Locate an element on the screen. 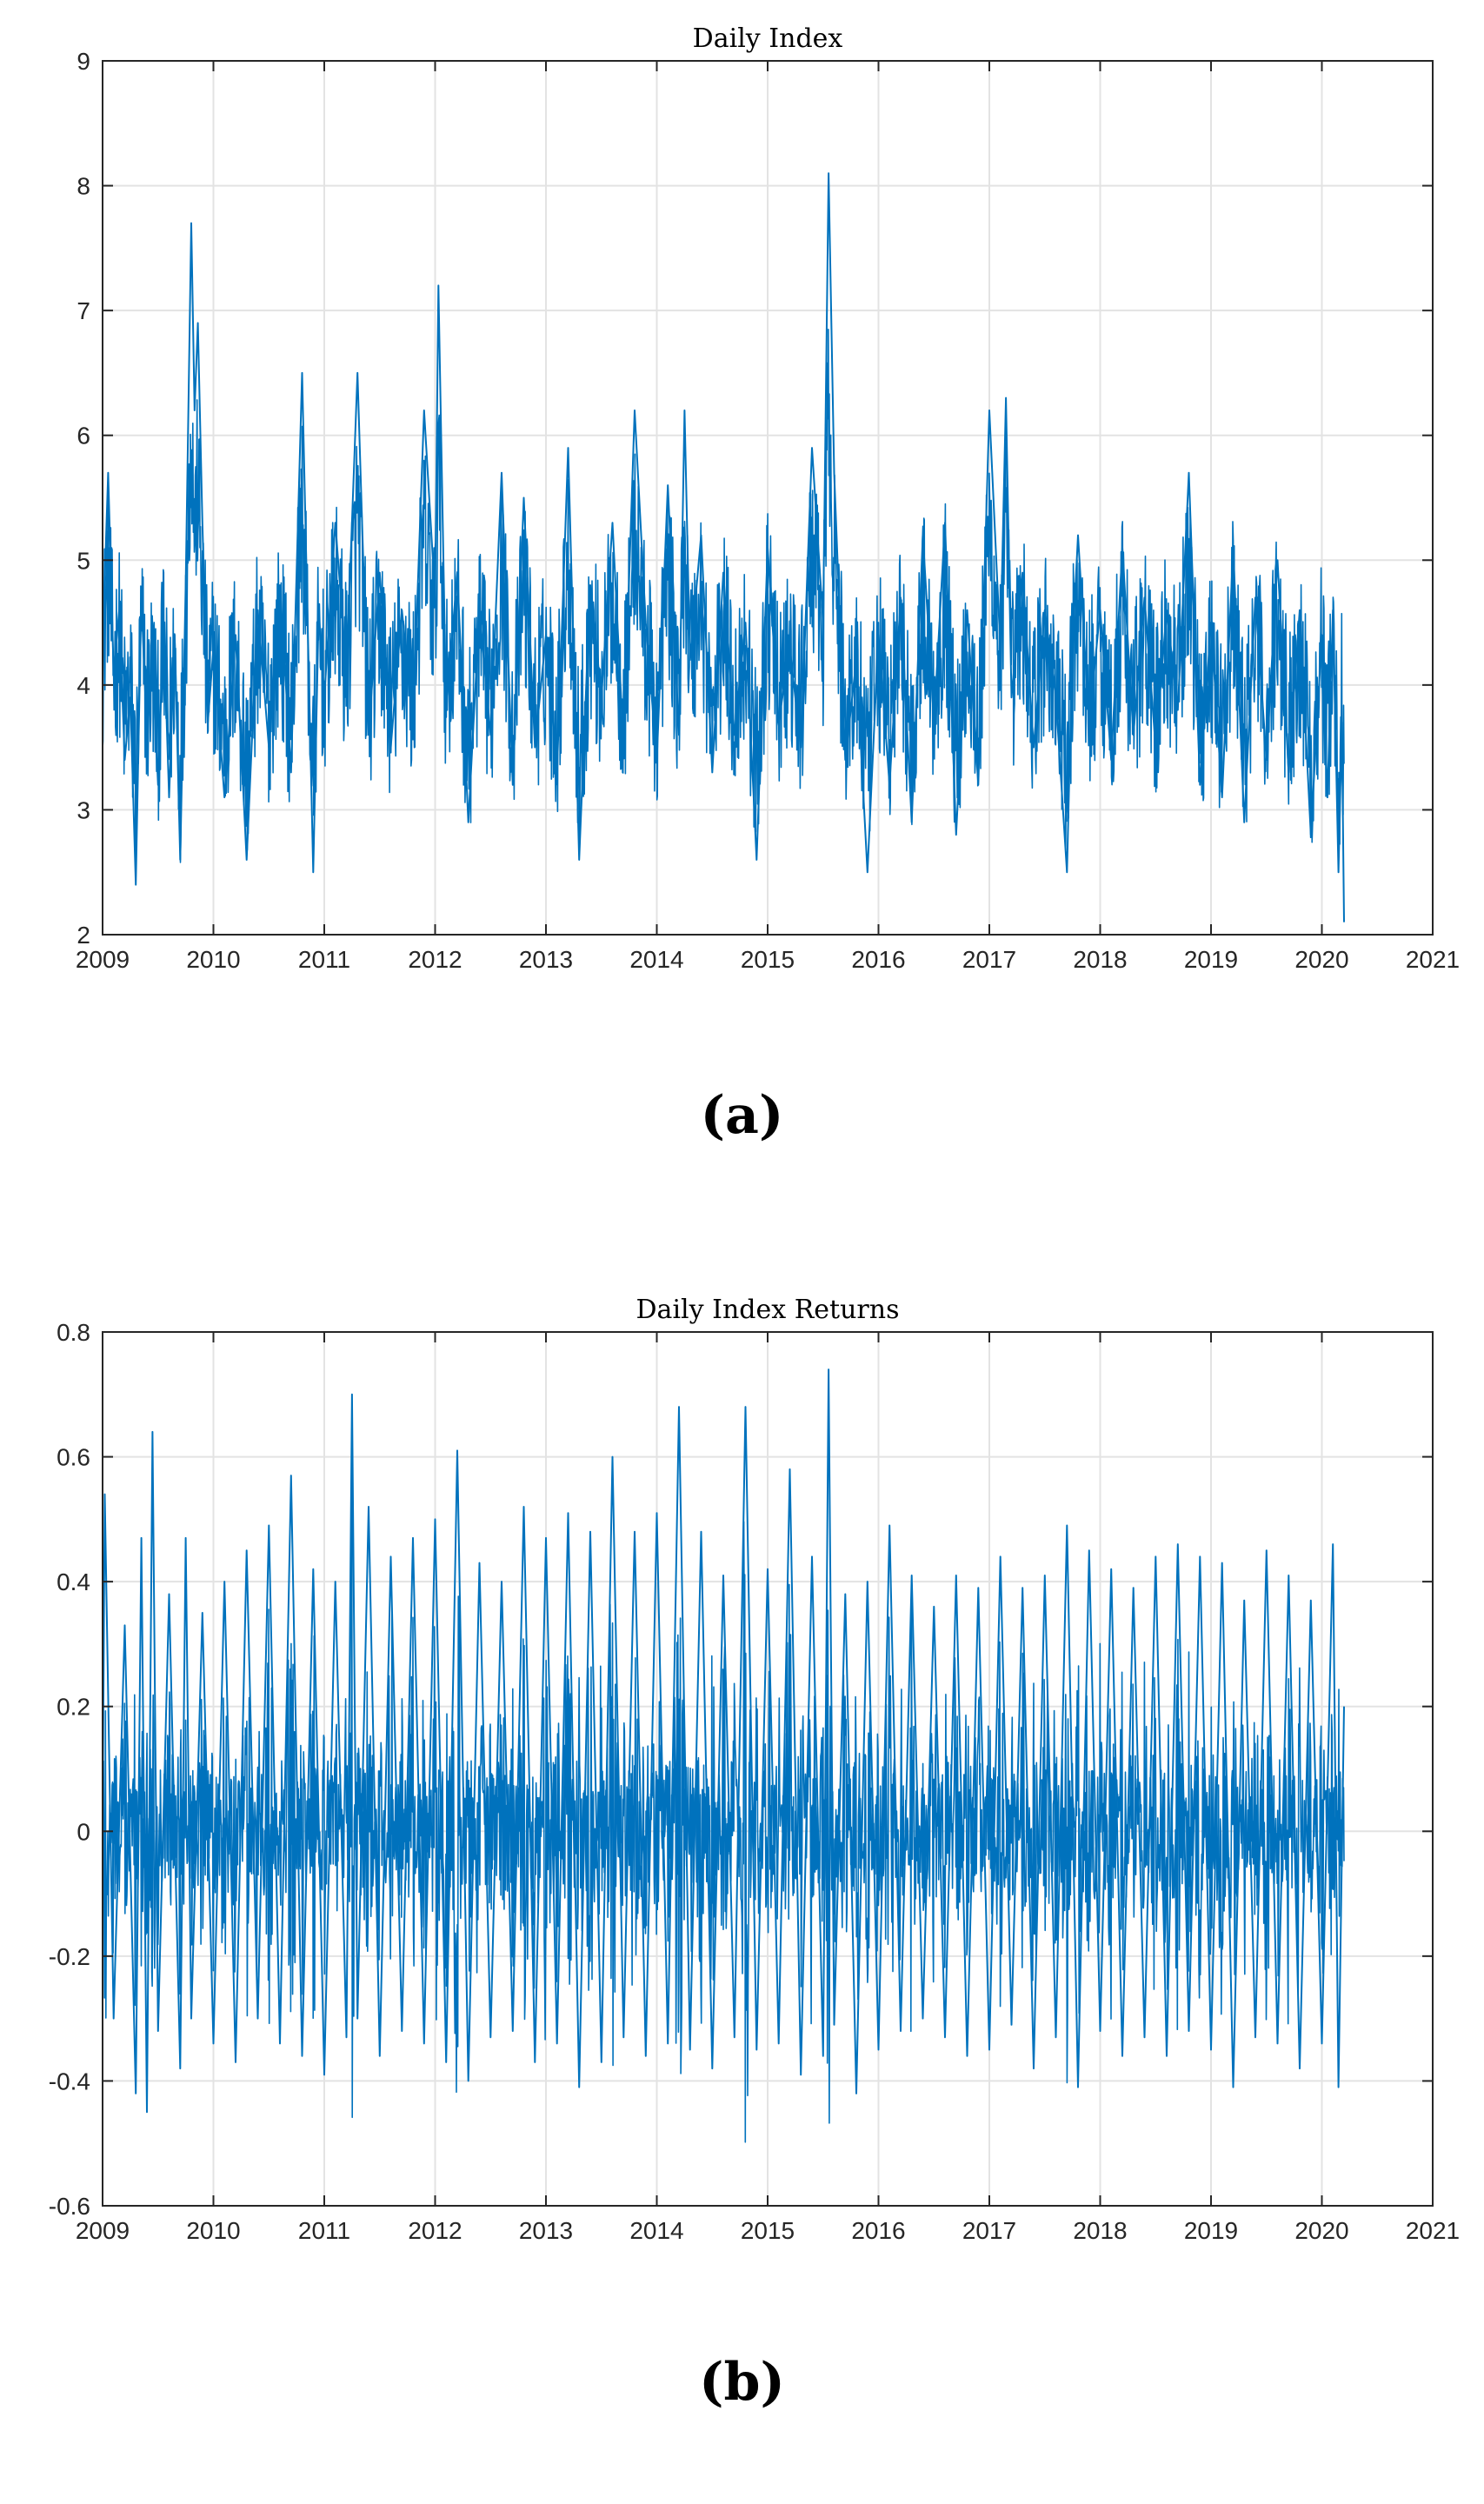  y-tick-label: -0.6 is located at coordinates (69, 2206).